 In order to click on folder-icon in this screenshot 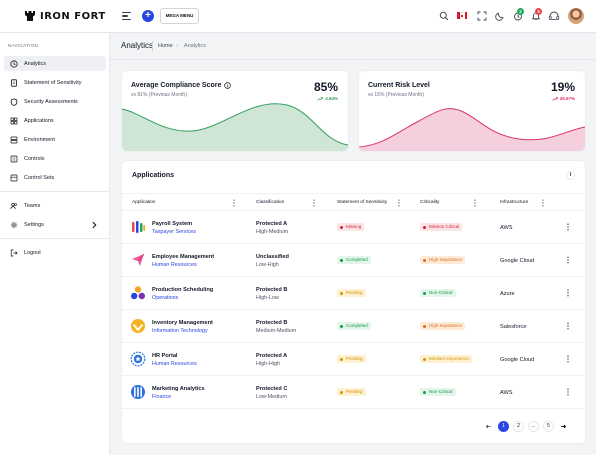, I will do `click(14, 177)`.